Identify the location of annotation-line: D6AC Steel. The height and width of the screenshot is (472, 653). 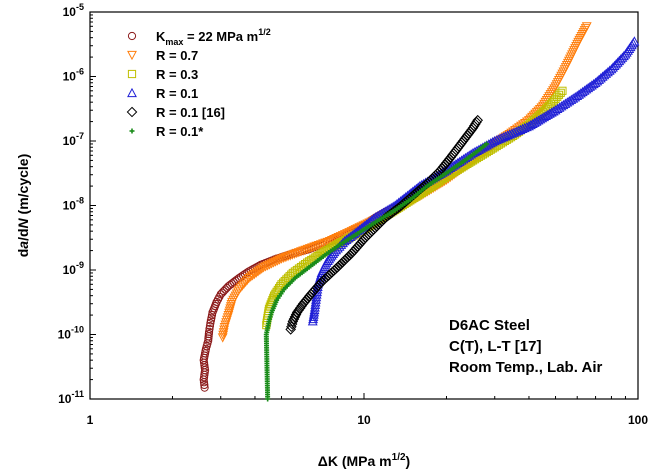
(489, 325).